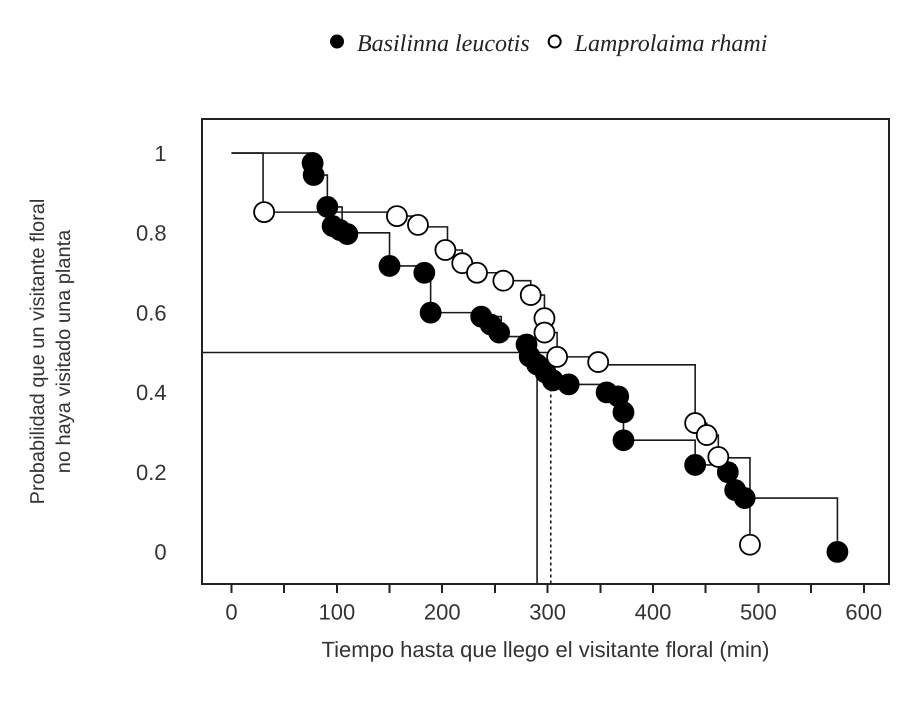 Image resolution: width=901 pixels, height=711 pixels. What do you see at coordinates (653, 611) in the screenshot?
I see `x-tick-label: 400` at bounding box center [653, 611].